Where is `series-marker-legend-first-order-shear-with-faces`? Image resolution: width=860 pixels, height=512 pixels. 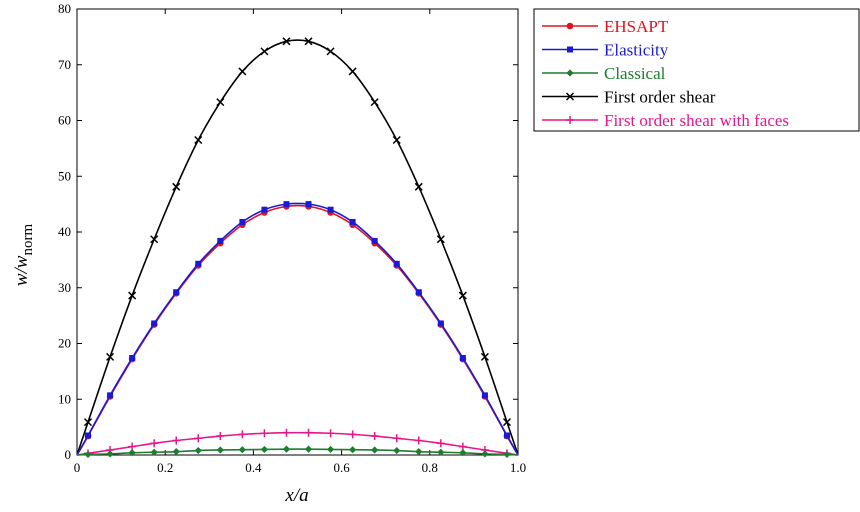
series-marker-legend-first-order-shear-with-faces is located at coordinates (570, 120).